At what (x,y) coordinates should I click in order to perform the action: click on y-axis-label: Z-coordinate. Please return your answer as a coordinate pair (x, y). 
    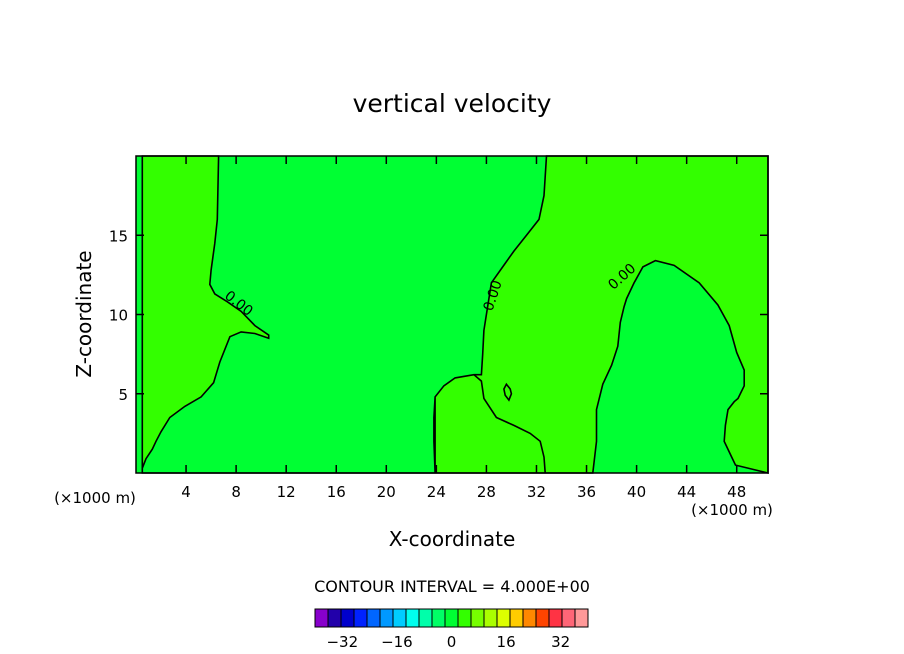
    Looking at the image, I should click on (84, 313).